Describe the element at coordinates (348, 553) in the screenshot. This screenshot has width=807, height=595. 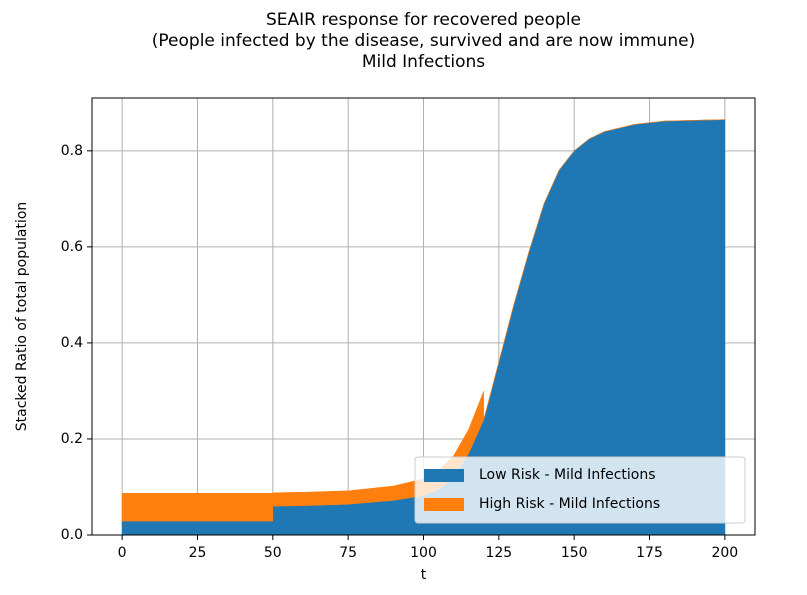
I see `x-tick-label: 75` at that location.